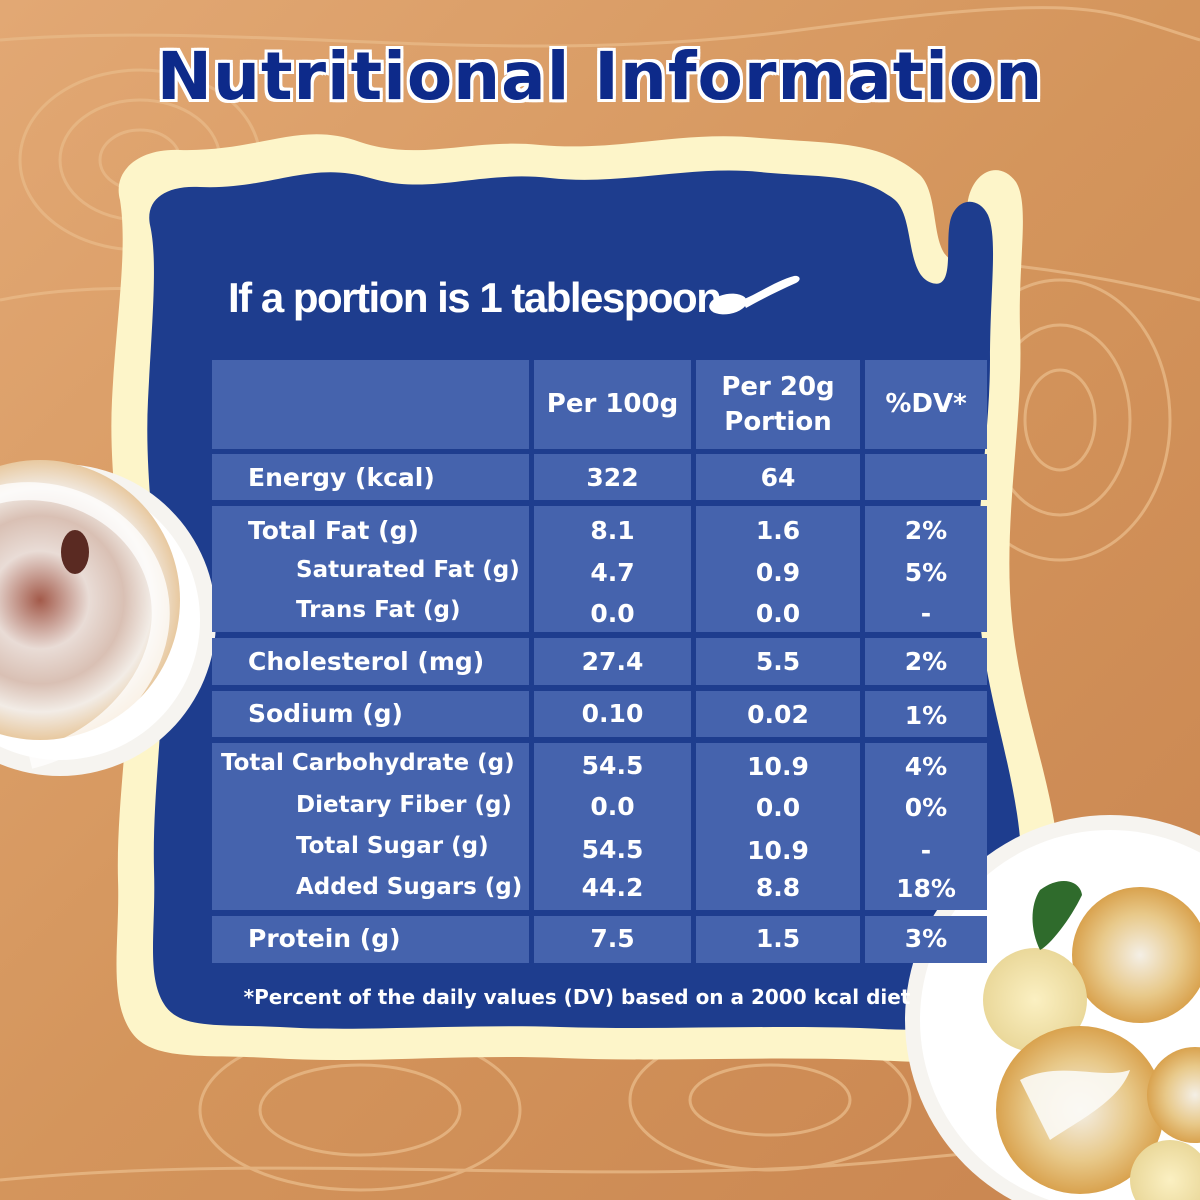  What do you see at coordinates (612, 713) in the screenshot?
I see `row-value-per-100g: 0.10` at bounding box center [612, 713].